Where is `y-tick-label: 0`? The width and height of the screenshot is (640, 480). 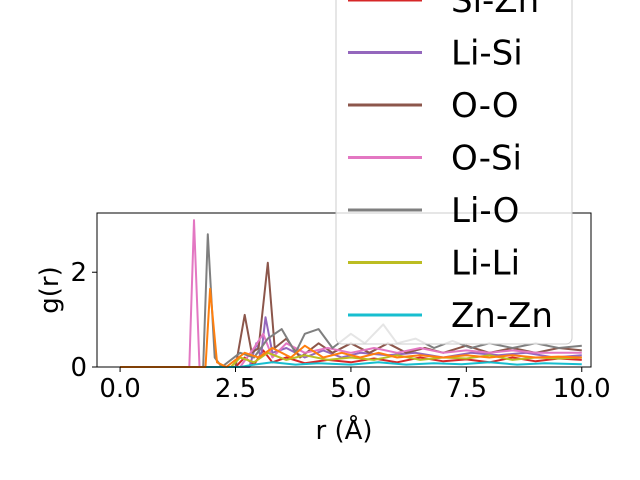
y-tick-label: 0 is located at coordinates (78, 368).